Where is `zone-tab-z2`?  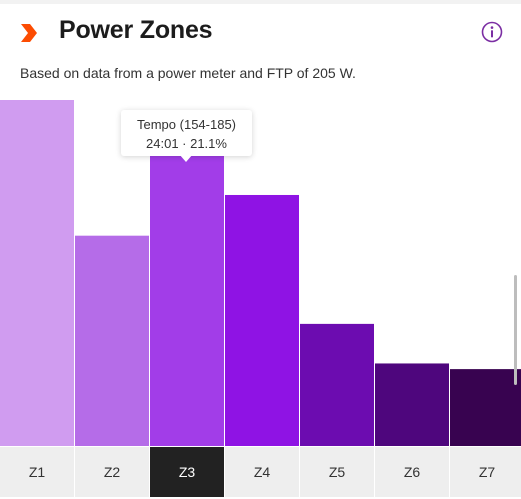
zone-tab-z2 is located at coordinates (112, 472).